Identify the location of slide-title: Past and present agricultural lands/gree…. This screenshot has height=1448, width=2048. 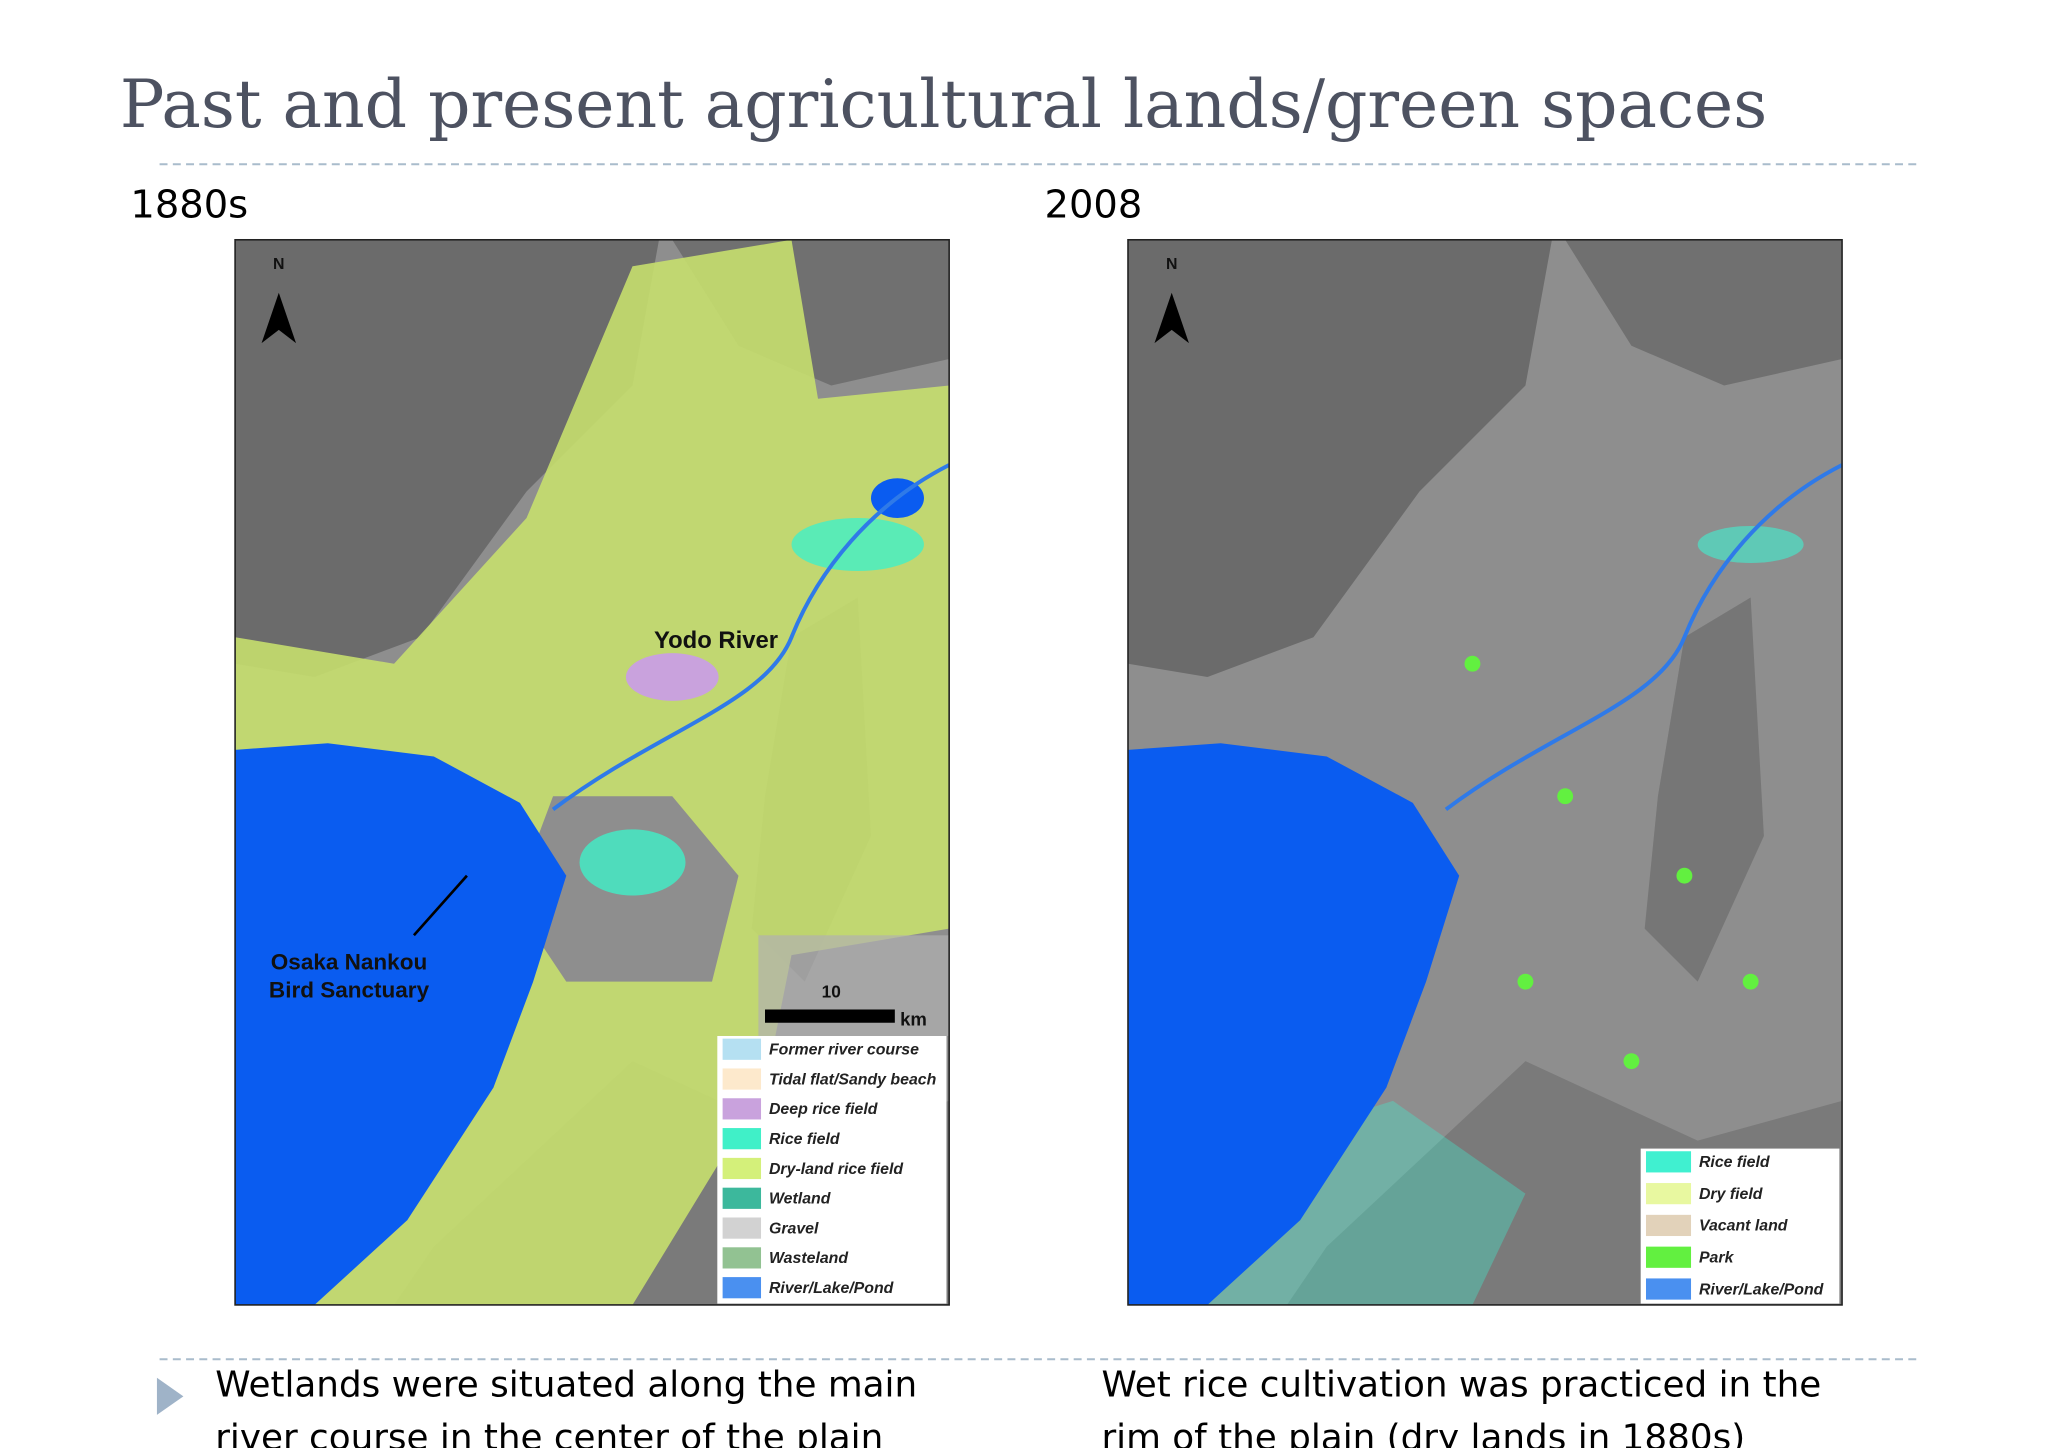
(943, 104).